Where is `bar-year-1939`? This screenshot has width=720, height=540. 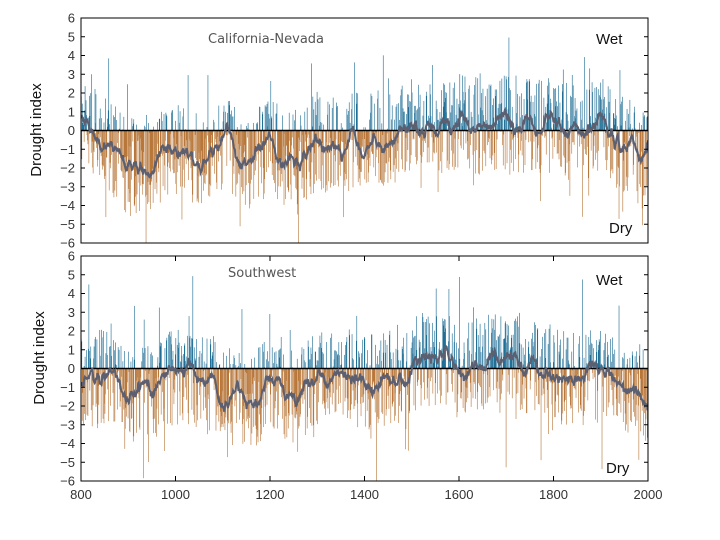 bar-year-1939 is located at coordinates (619, 158).